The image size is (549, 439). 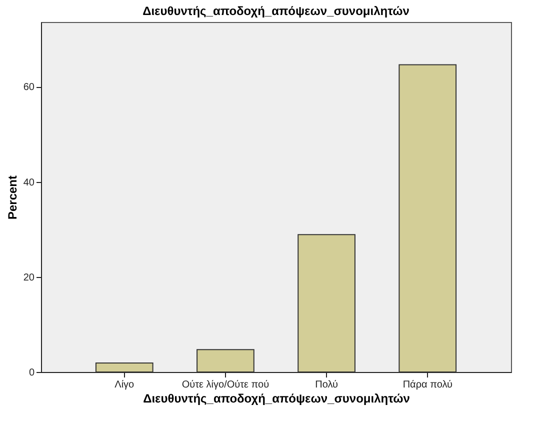 What do you see at coordinates (124, 385) in the screenshot?
I see `x-tick-label: Λίγο` at bounding box center [124, 385].